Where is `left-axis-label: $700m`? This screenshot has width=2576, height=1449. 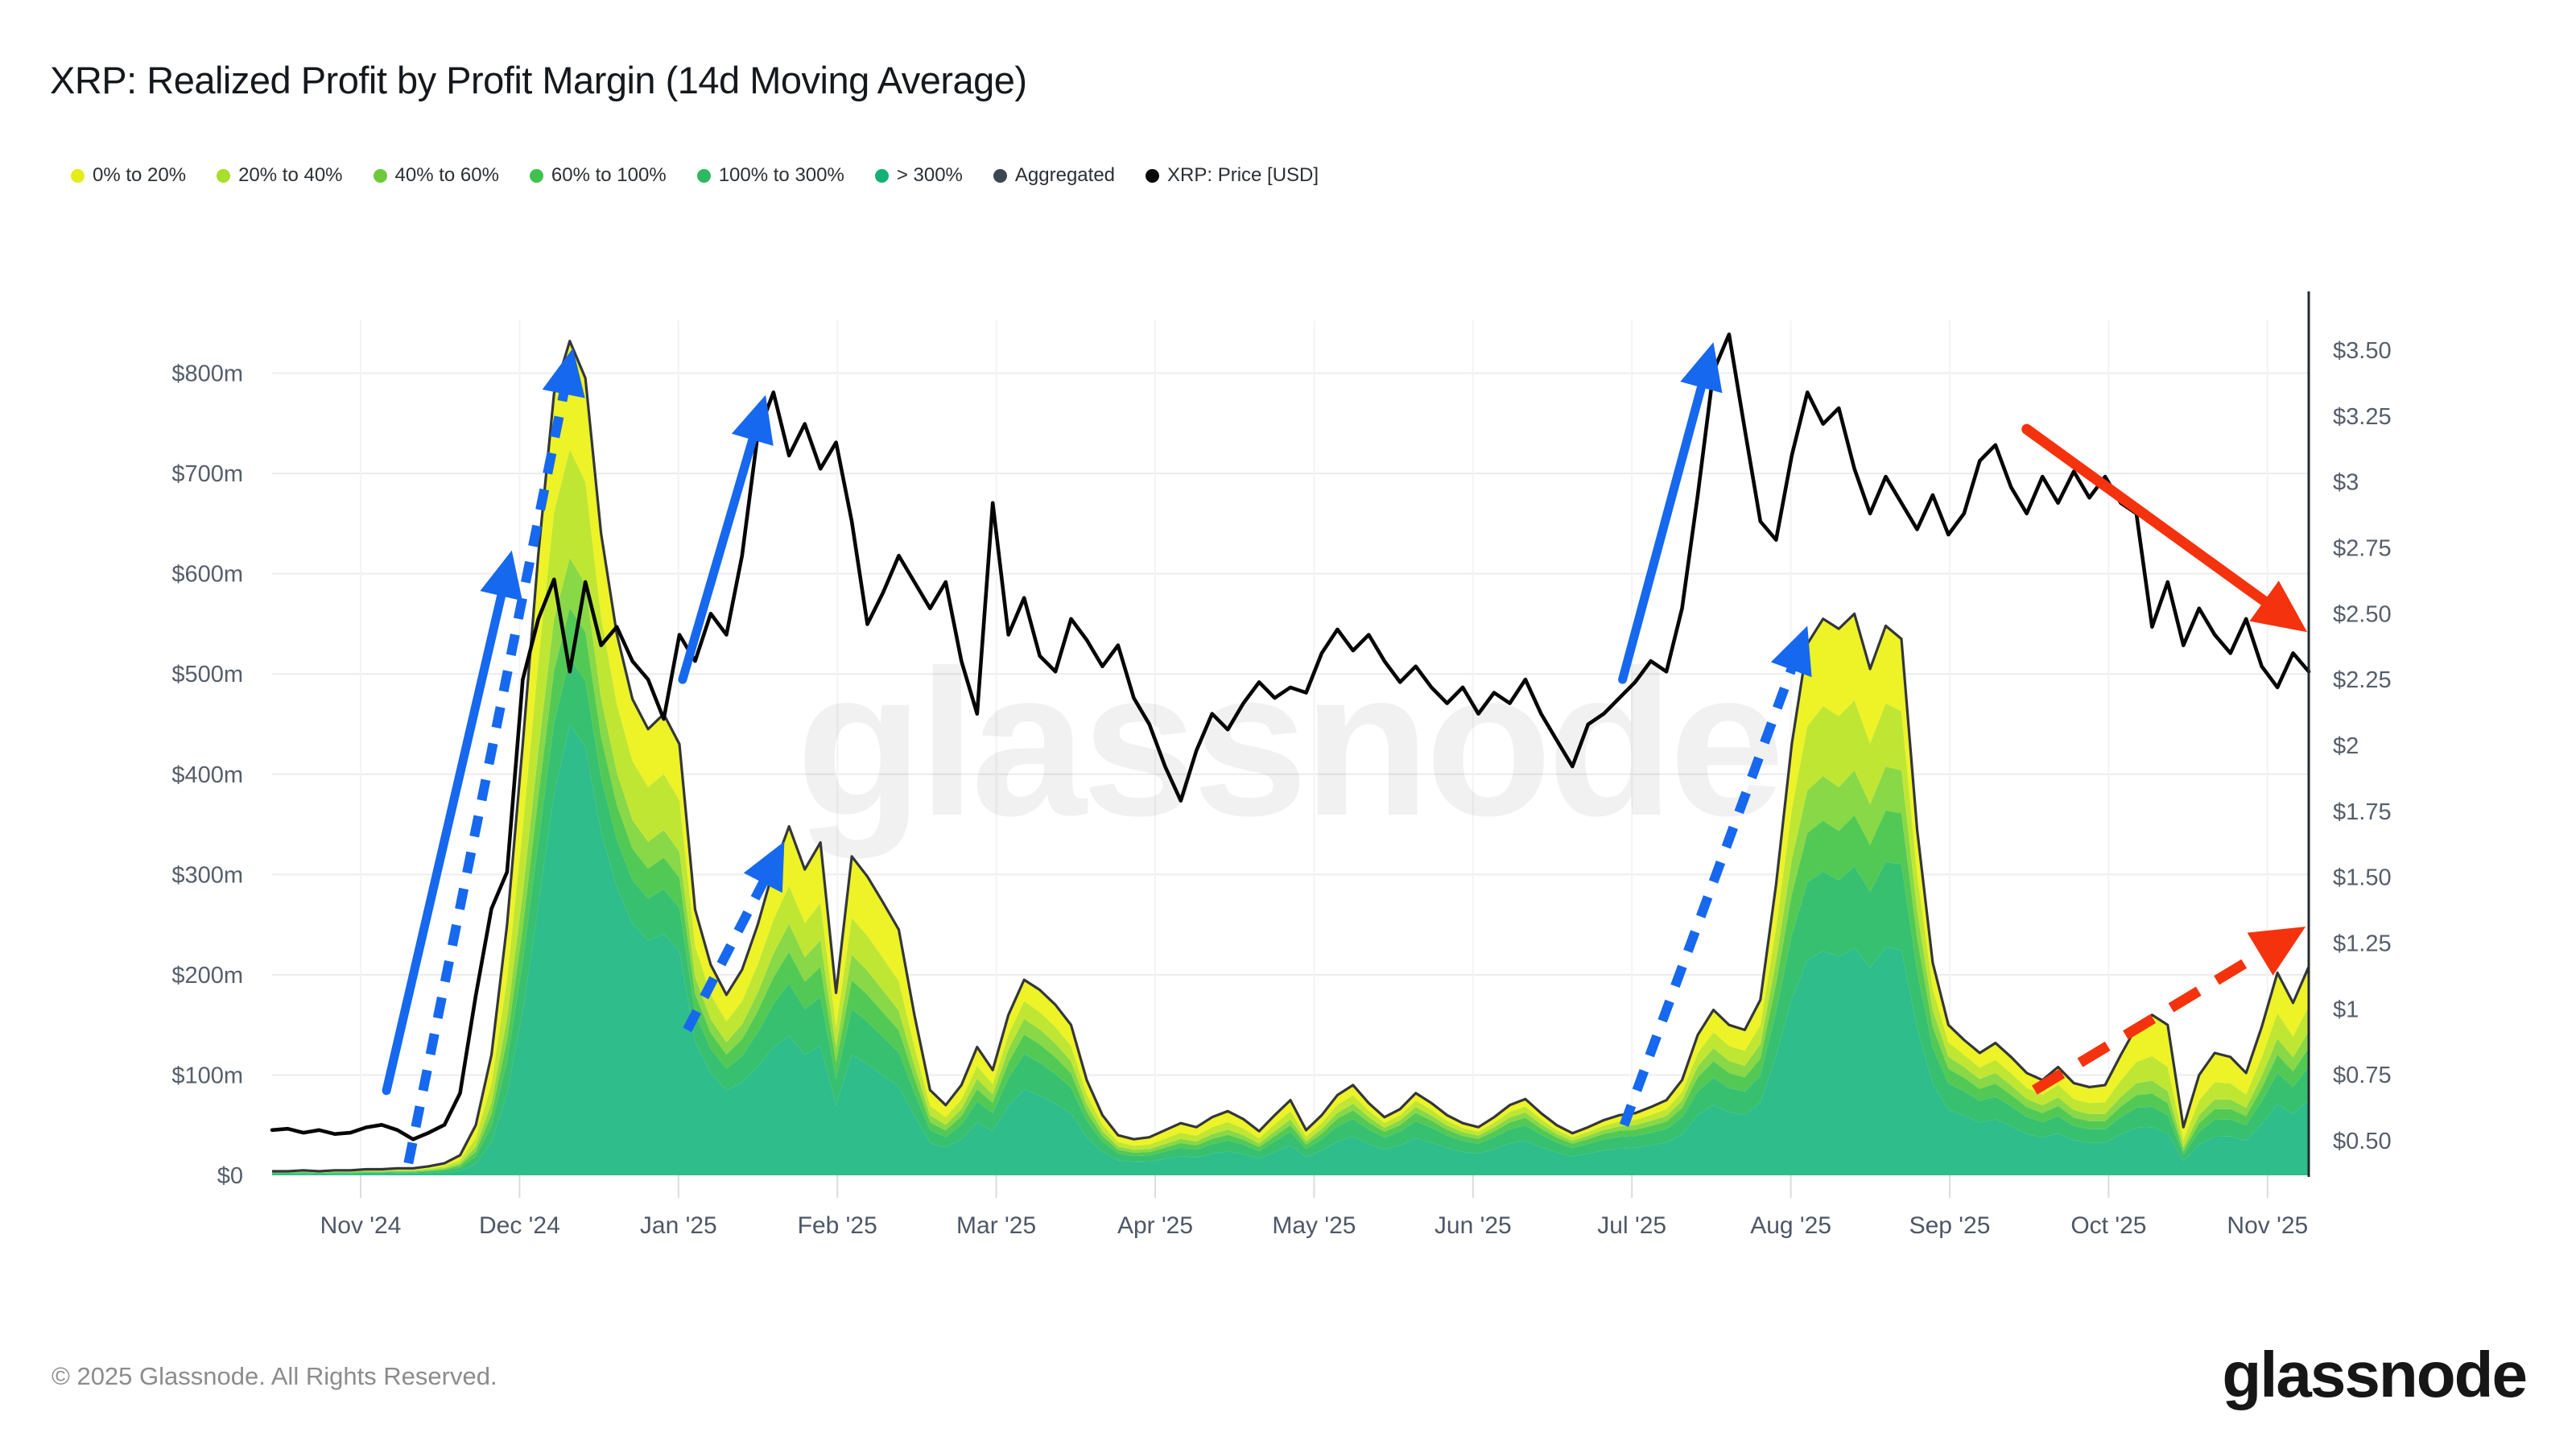
left-axis-label: $700m is located at coordinates (207, 474).